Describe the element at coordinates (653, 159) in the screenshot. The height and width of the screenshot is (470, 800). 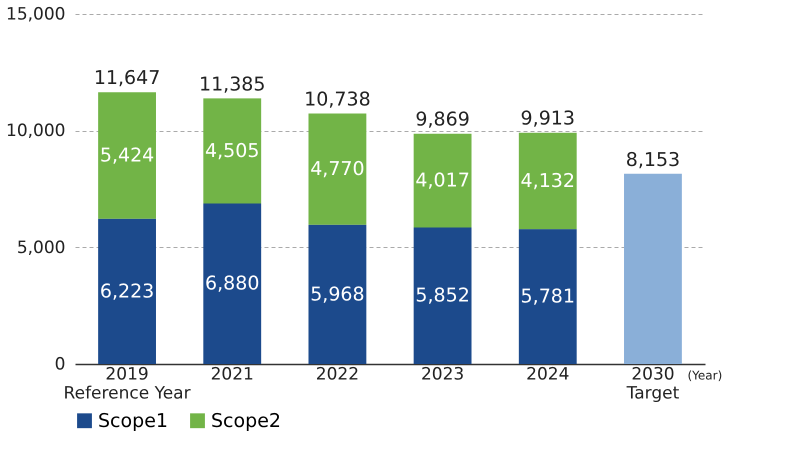
I see `total-label: 8,153` at that location.